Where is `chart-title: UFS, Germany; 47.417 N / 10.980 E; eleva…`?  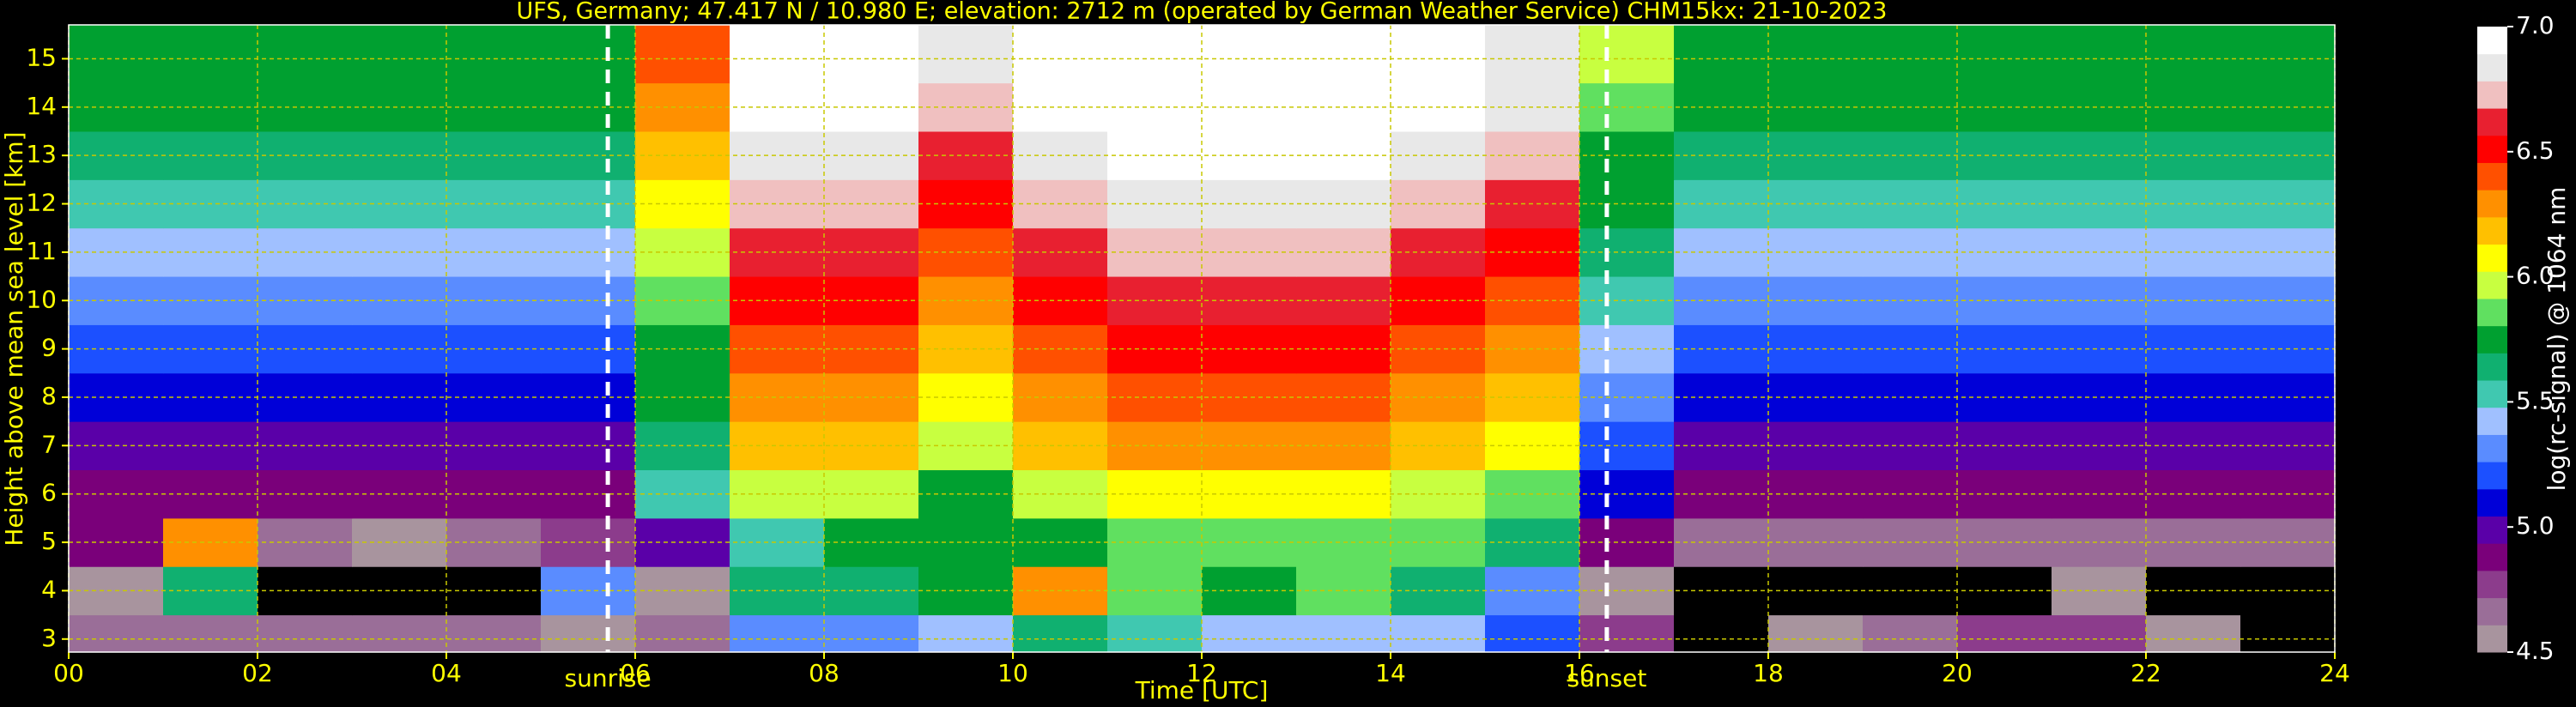 chart-title: UFS, Germany; 47.417 N / 10.980 E; eleva… is located at coordinates (1202, 12).